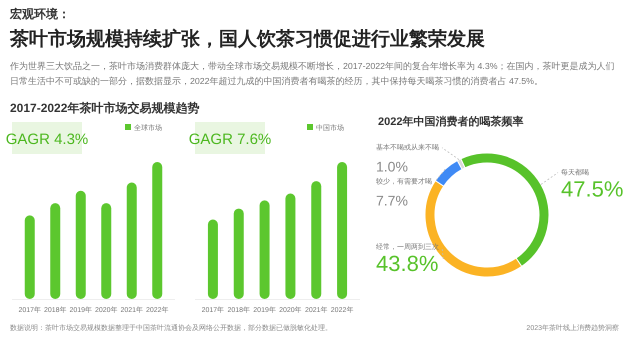  What do you see at coordinates (451, 121) in the screenshot?
I see `chart-title: 2022年中国消费者的喝茶频率` at bounding box center [451, 121].